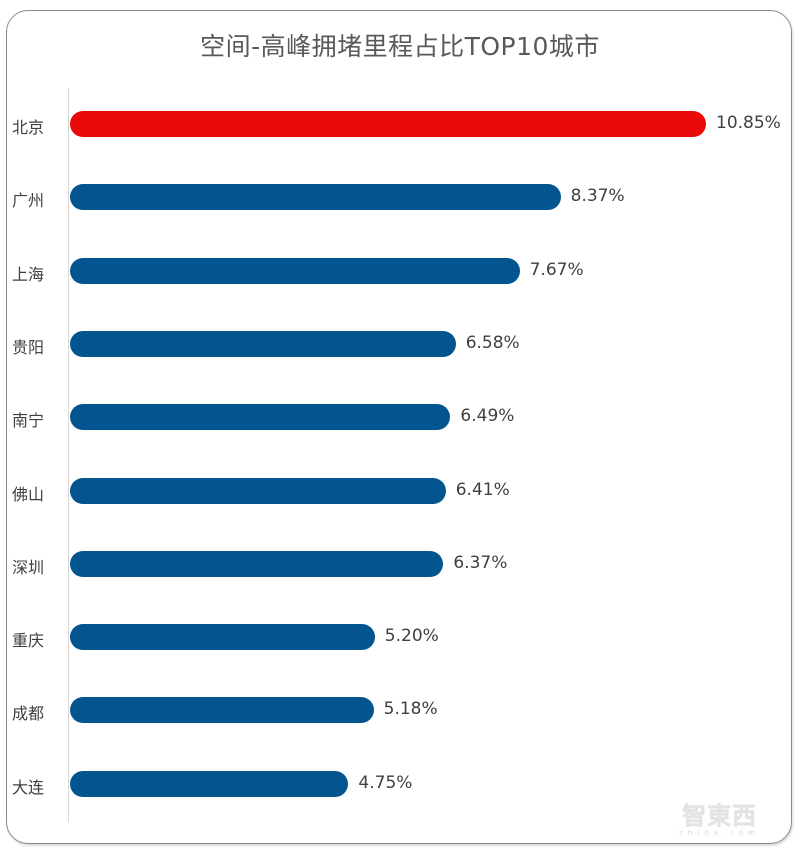 This screenshot has height=851, width=800. I want to click on value-label: 10.85%, so click(748, 123).